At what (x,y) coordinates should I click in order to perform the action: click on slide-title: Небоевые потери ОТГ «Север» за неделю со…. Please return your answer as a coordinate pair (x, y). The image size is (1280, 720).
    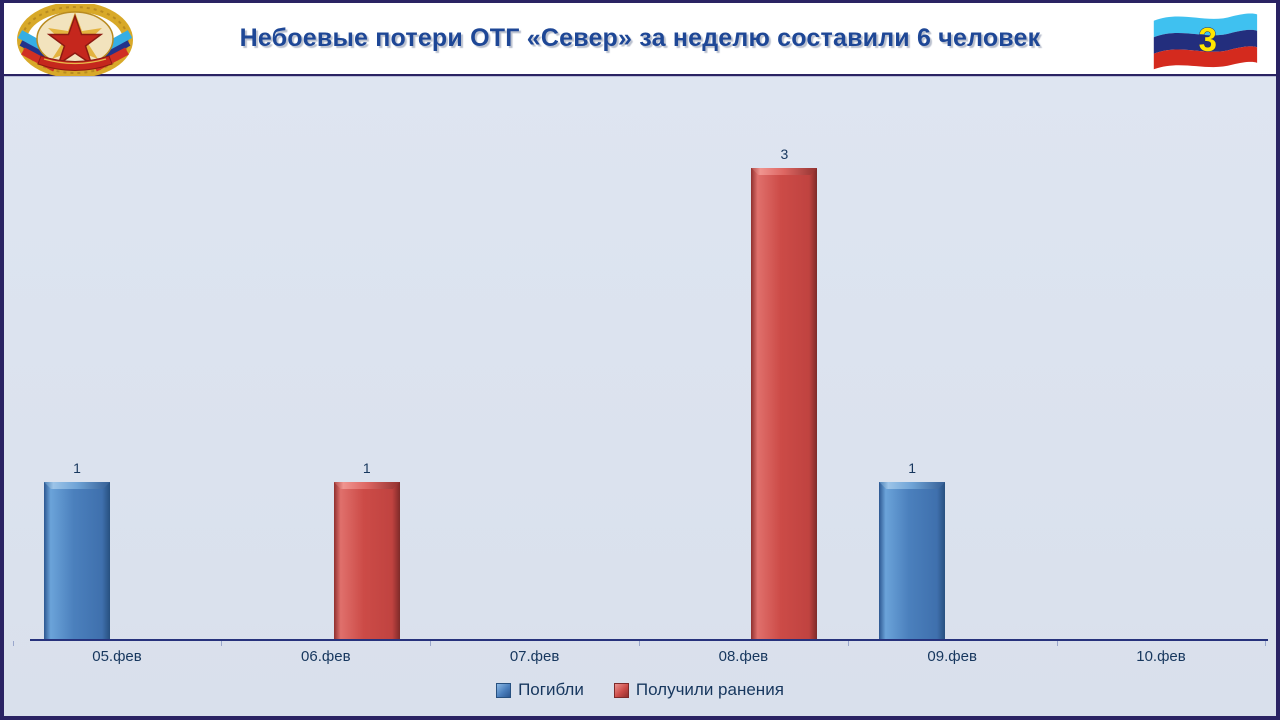
    Looking at the image, I should click on (640, 38).